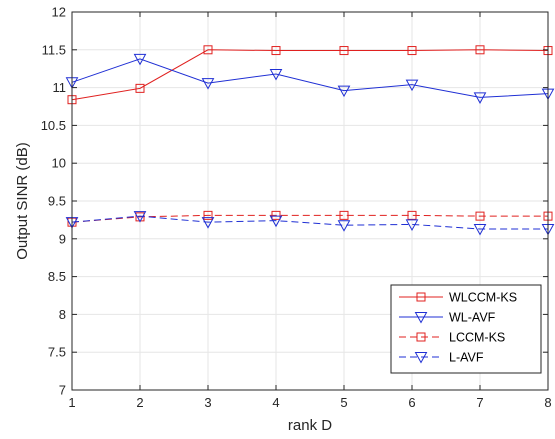 This screenshot has width=555, height=439. I want to click on y-tick-label: 9.5, so click(57, 201).